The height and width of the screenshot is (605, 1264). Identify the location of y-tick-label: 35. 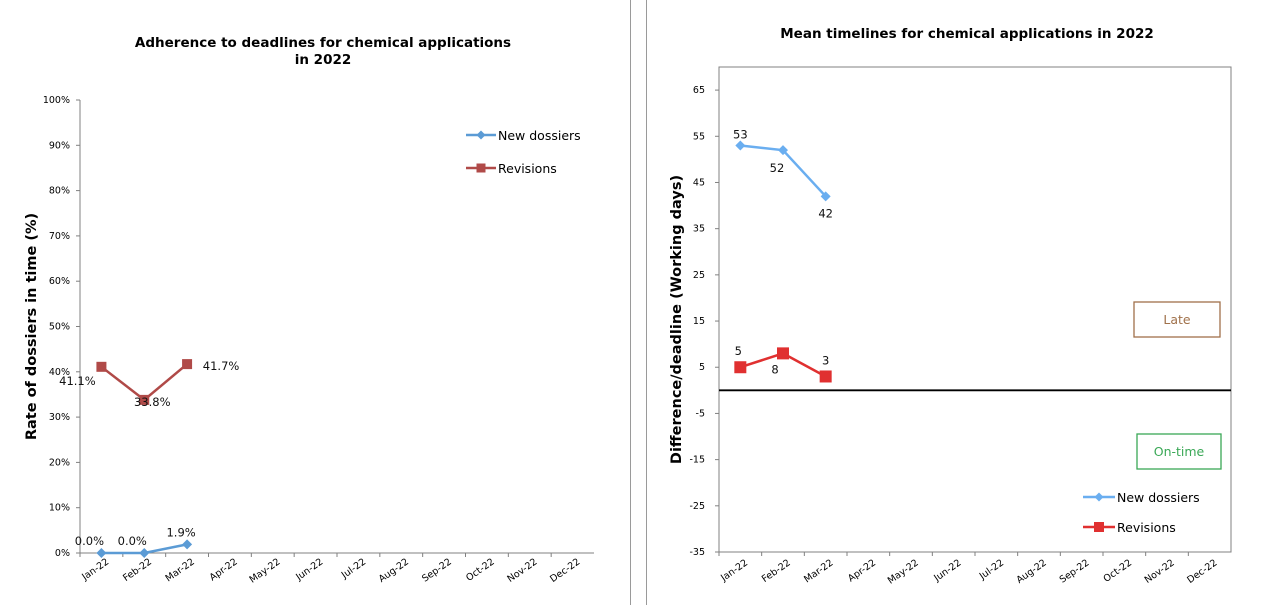
(699, 229).